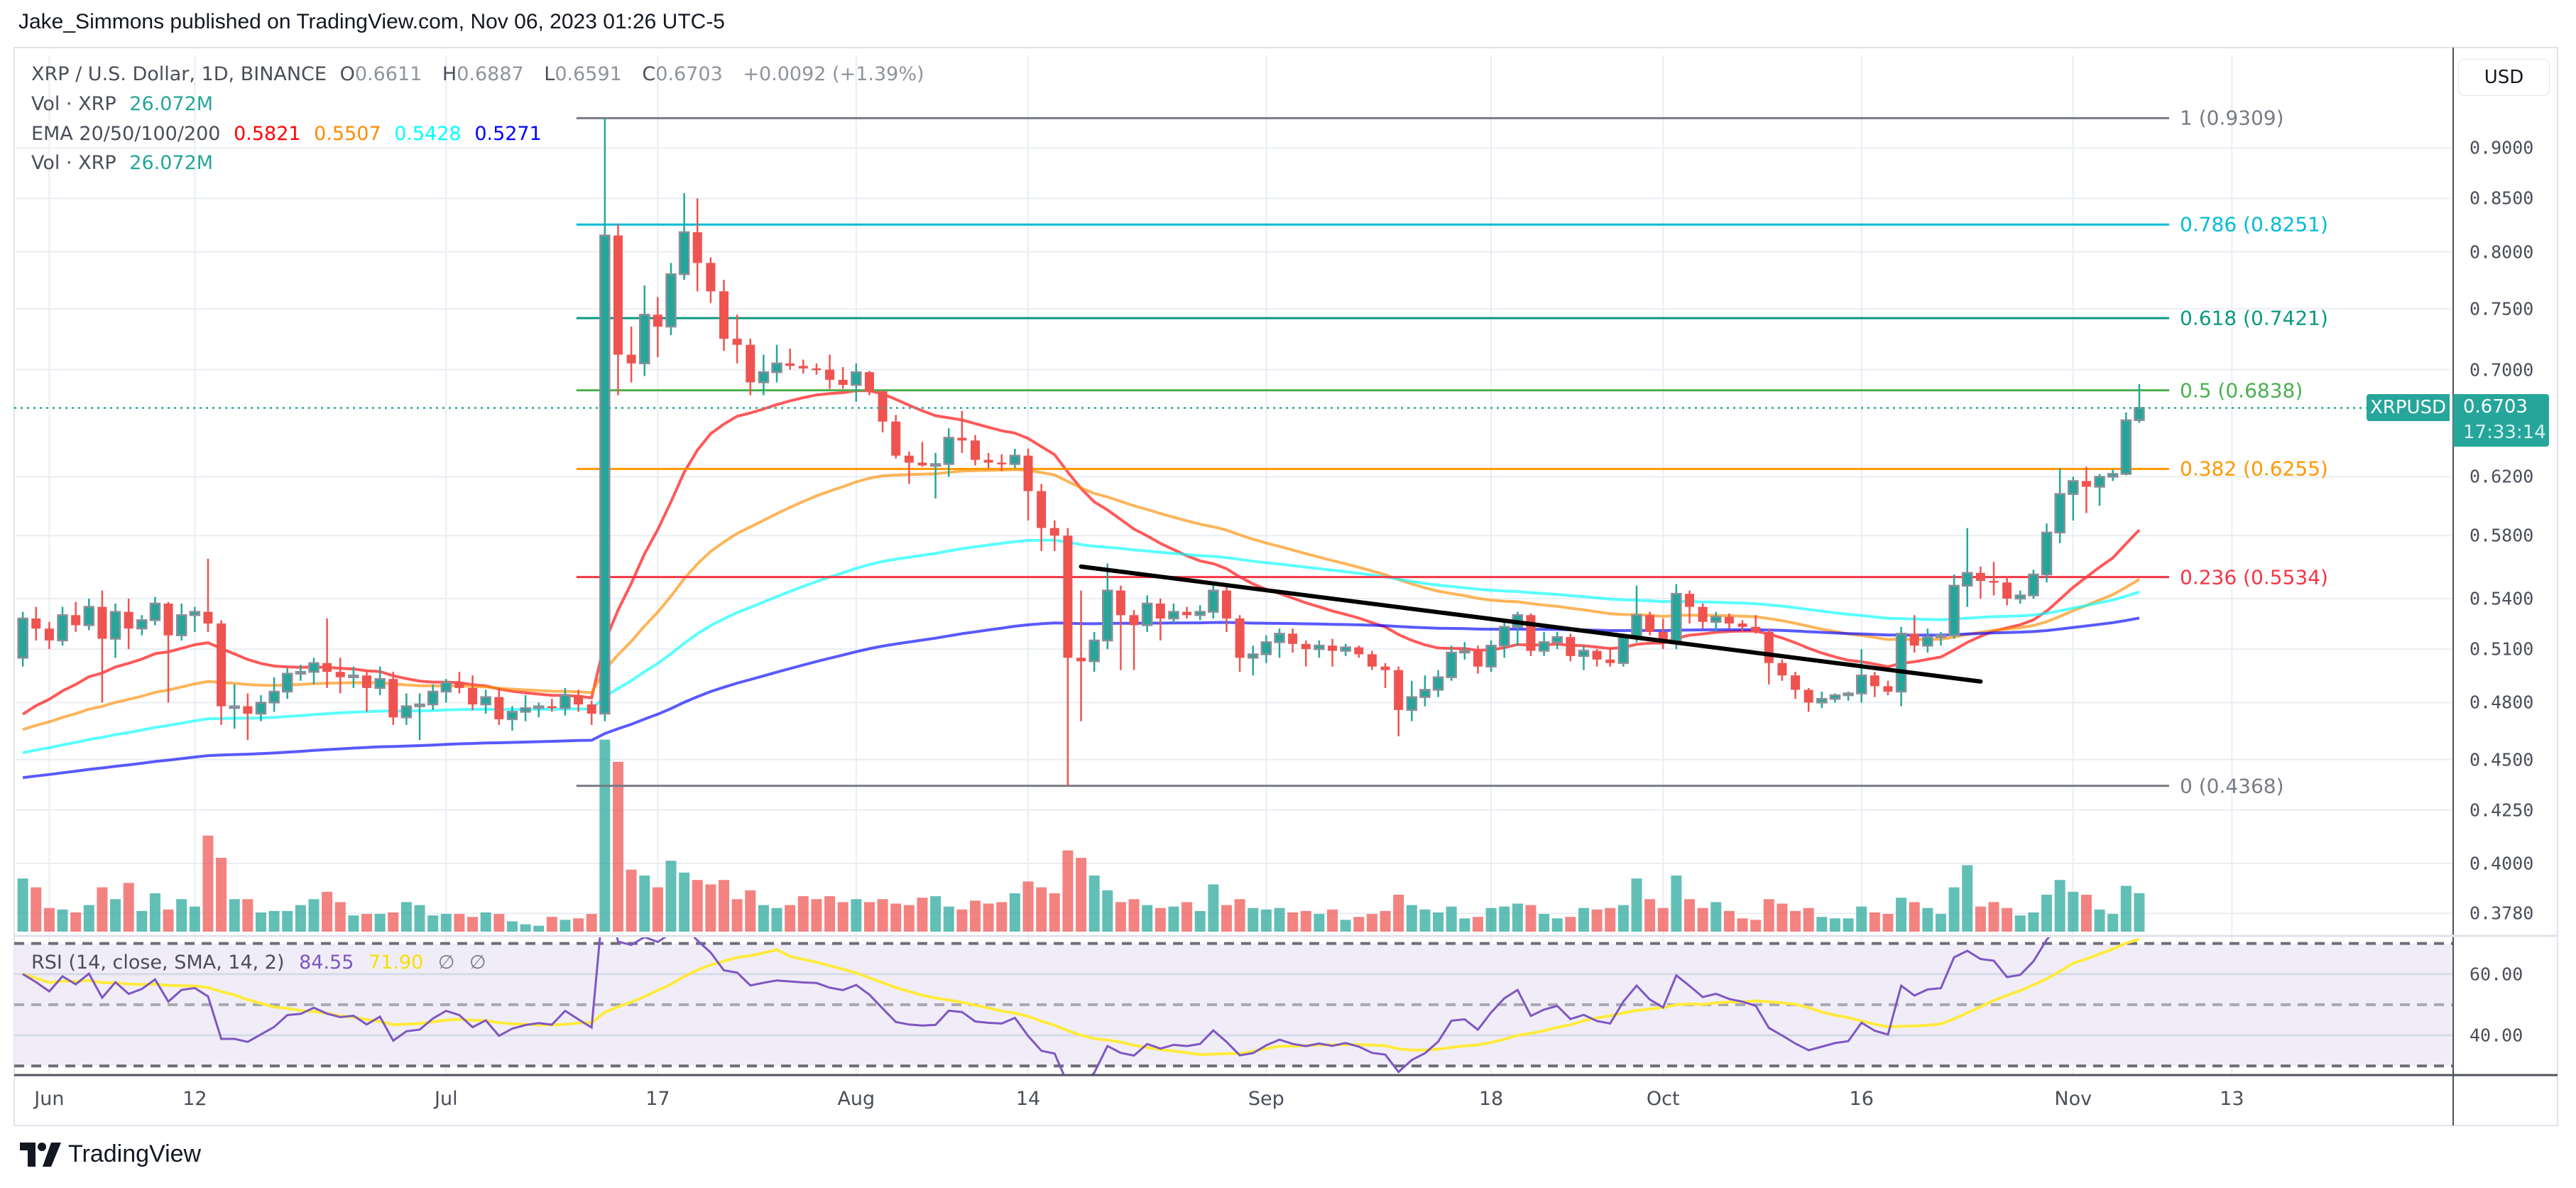  What do you see at coordinates (49, 1099) in the screenshot?
I see `time-tick-label: Jun` at bounding box center [49, 1099].